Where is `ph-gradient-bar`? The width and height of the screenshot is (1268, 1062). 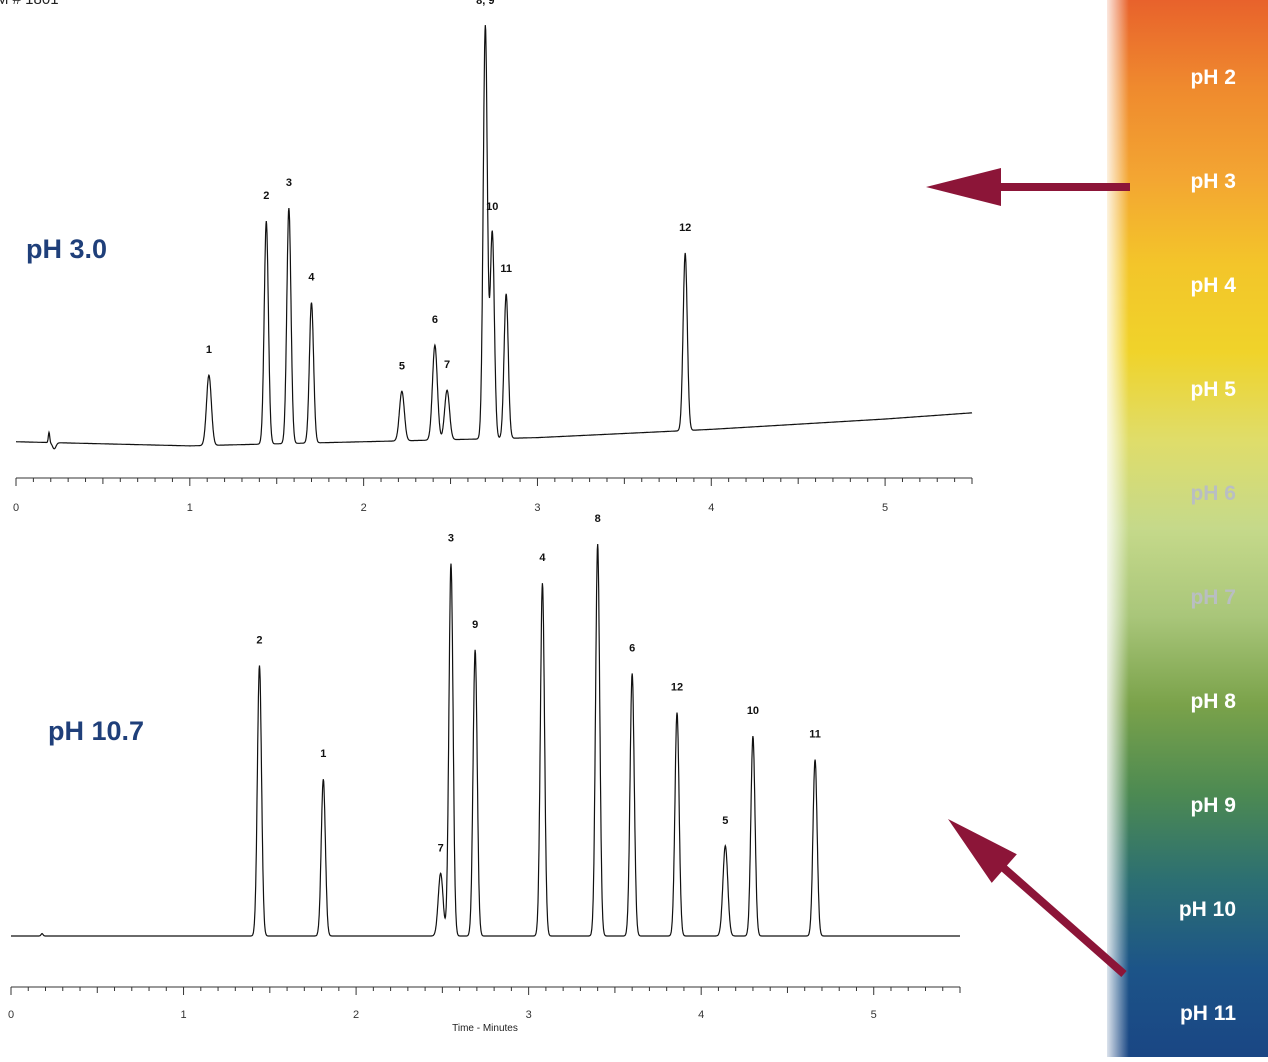
ph-gradient-bar is located at coordinates (1187, 528).